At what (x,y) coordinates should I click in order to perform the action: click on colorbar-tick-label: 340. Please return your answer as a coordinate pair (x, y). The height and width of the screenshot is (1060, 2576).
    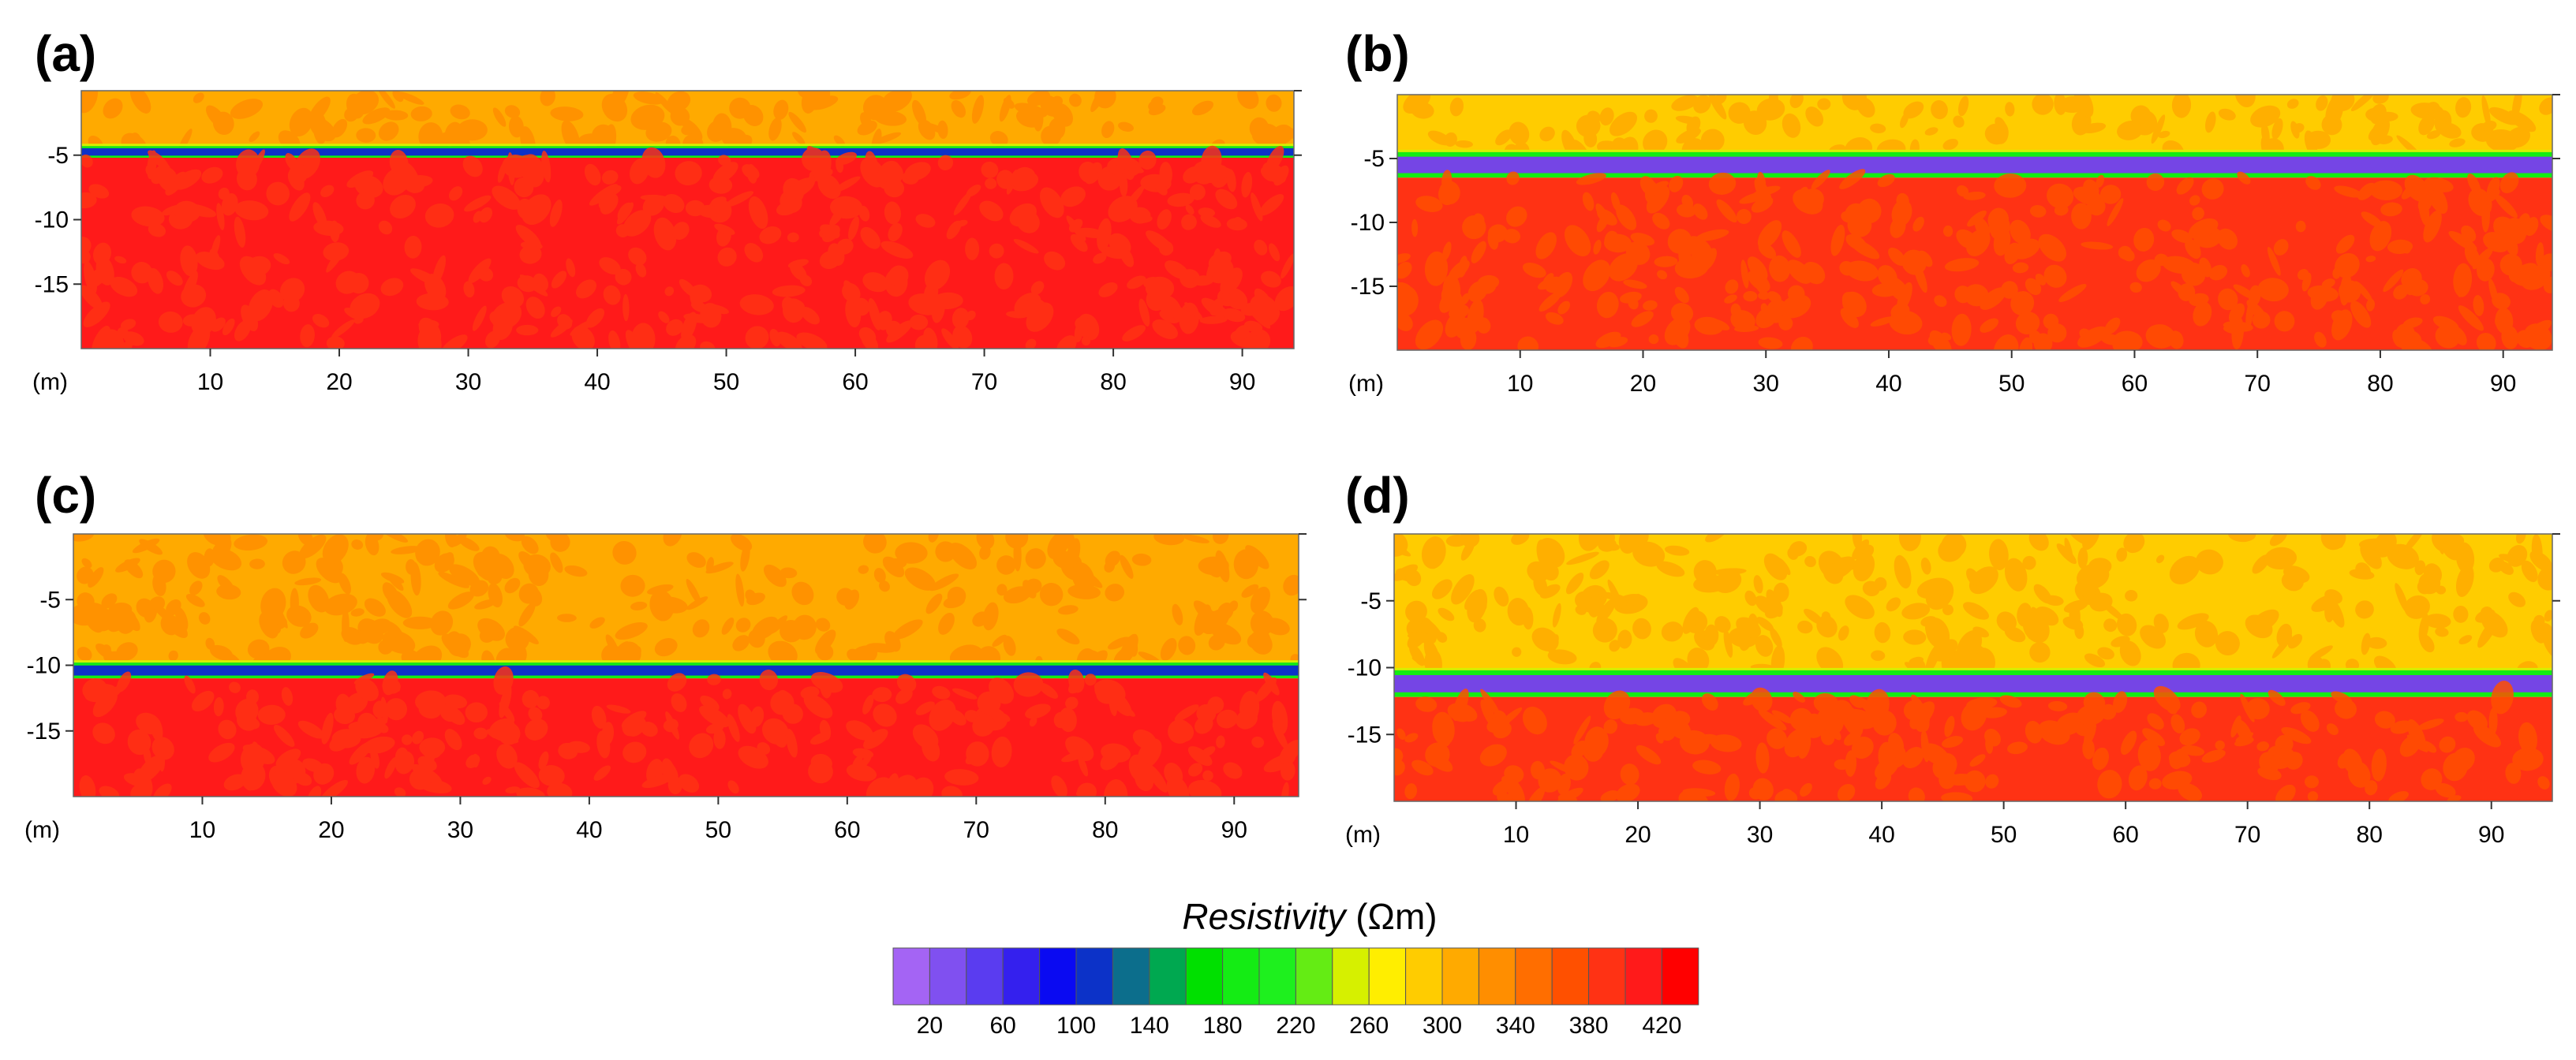
    Looking at the image, I should click on (1515, 1026).